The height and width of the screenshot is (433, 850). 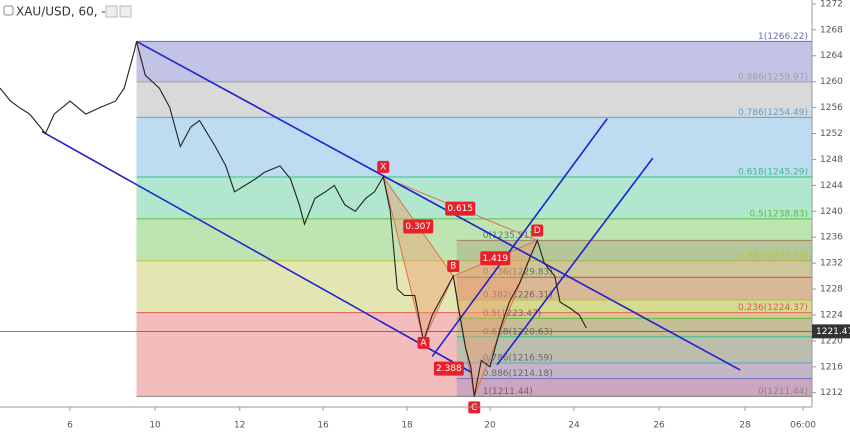 I want to click on ratio-label: 1.419, so click(x=495, y=259).